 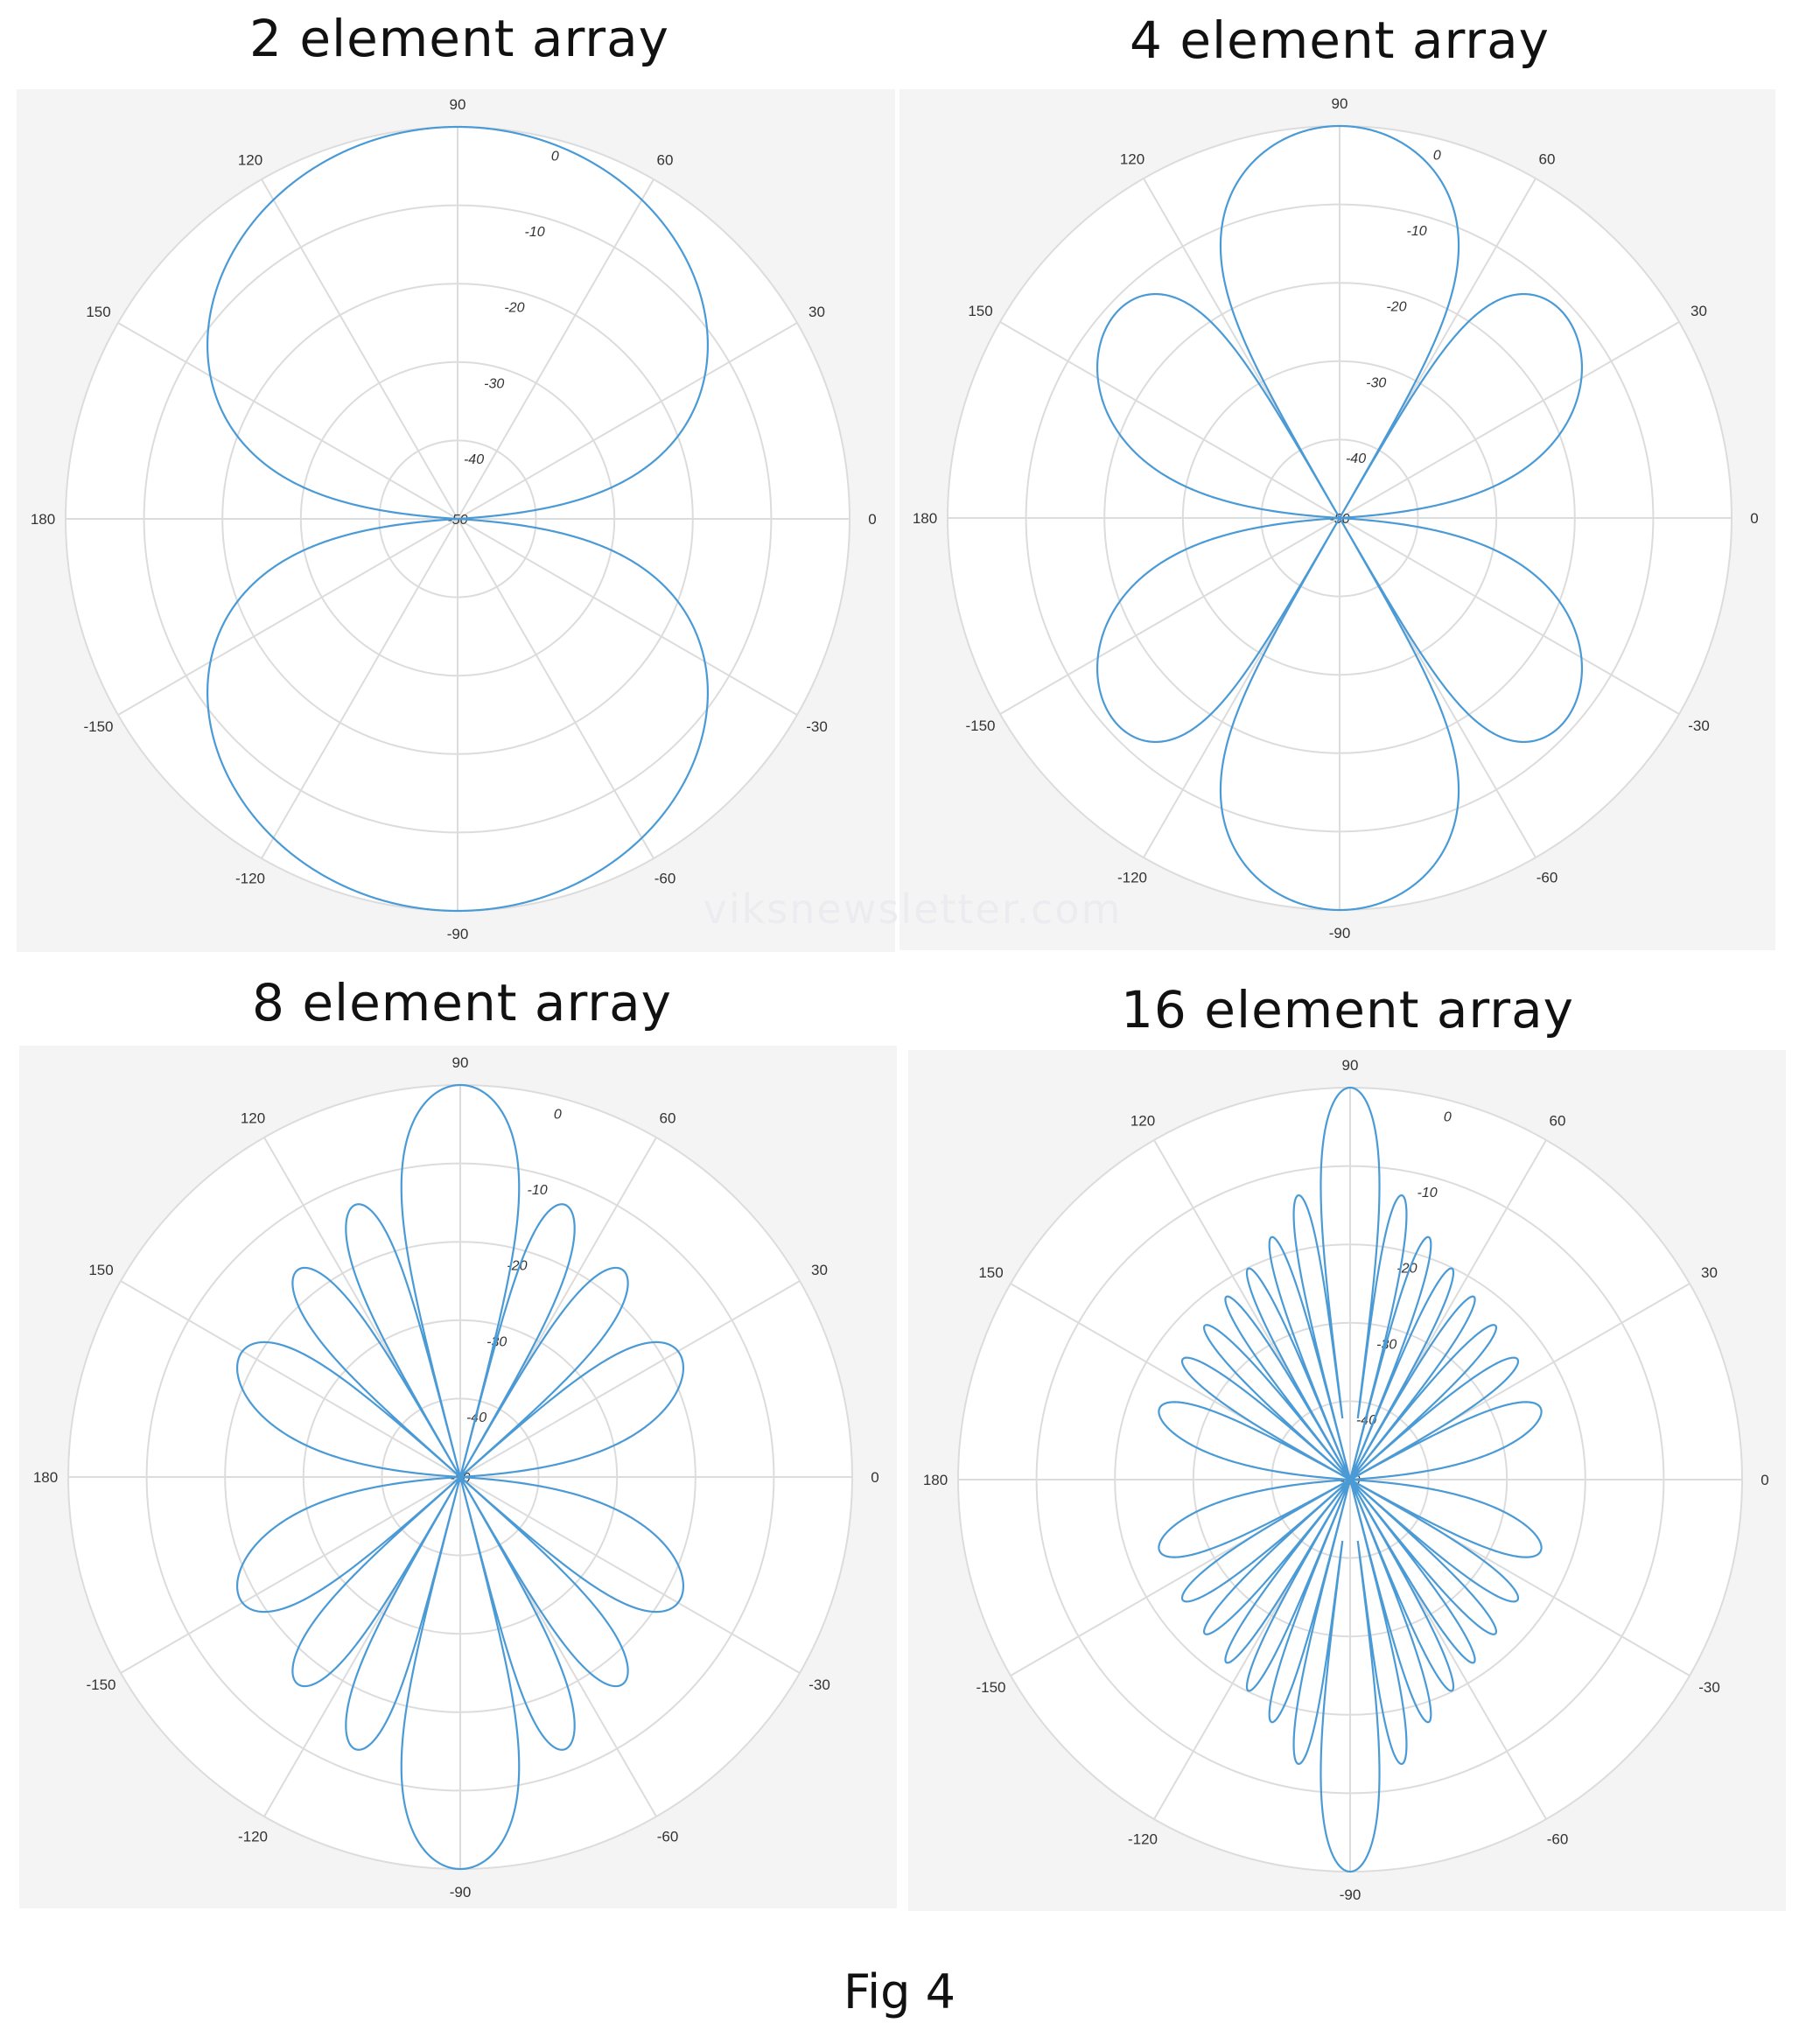 I want to click on plot-title-16-element: 16 element array, so click(x=1347, y=1010).